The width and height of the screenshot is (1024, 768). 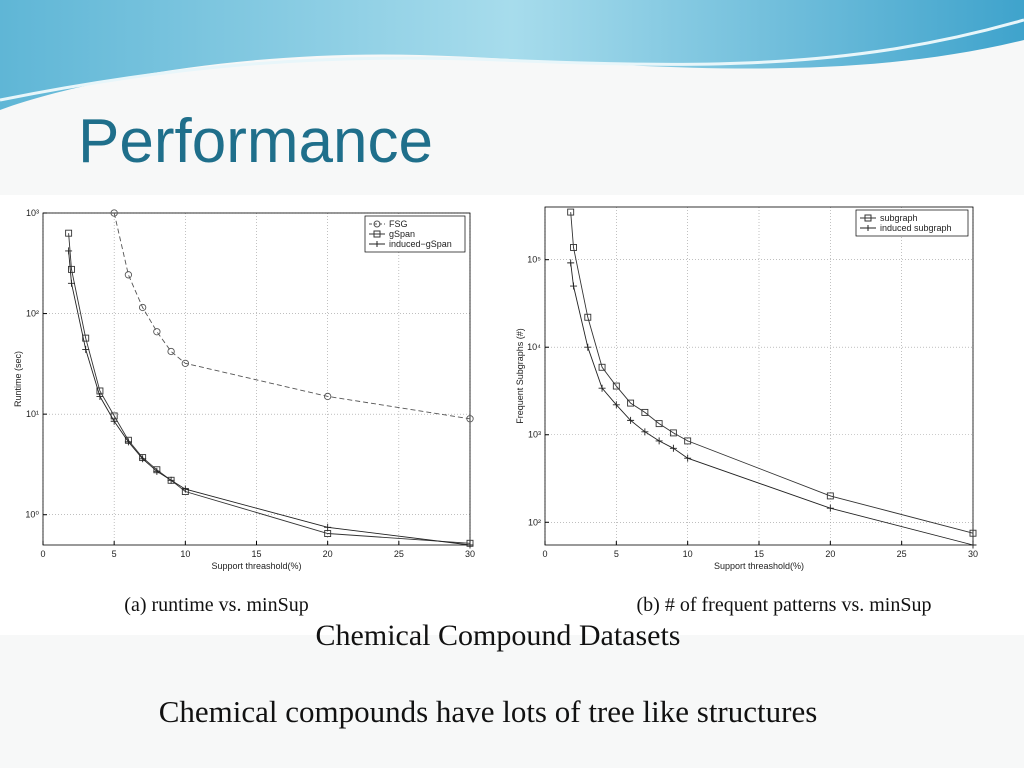 I want to click on chart-caption: (b) # of frequent patterns vs. minSup, so click(x=784, y=605).